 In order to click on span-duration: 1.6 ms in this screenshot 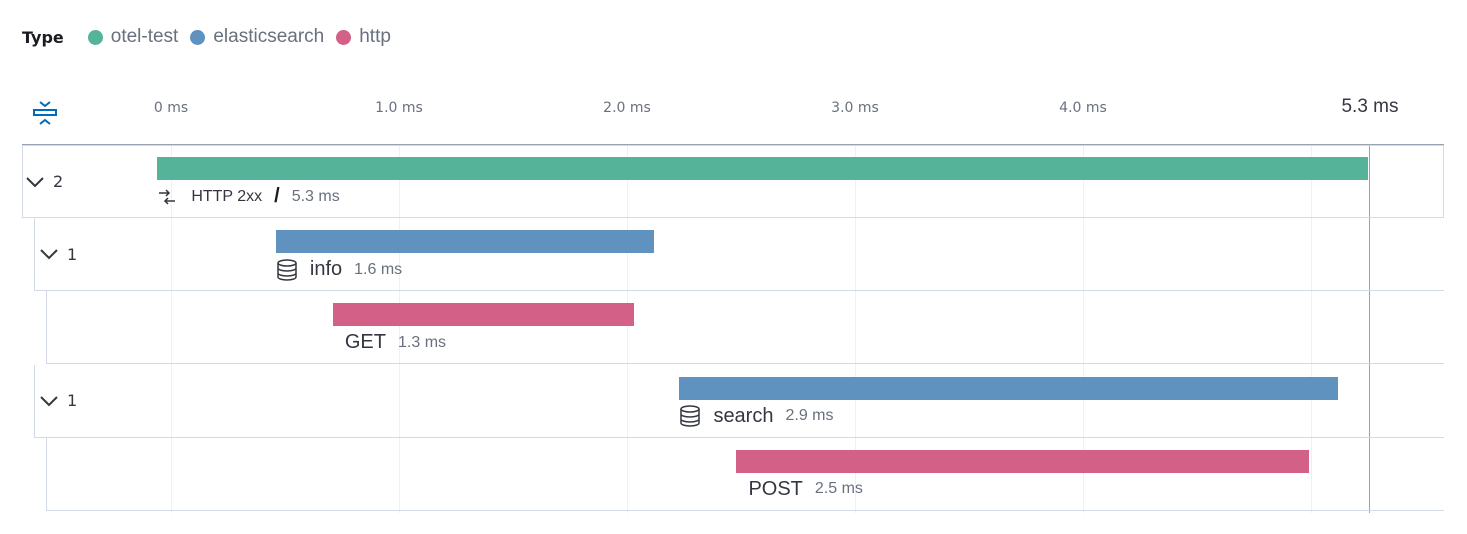, I will do `click(378, 269)`.